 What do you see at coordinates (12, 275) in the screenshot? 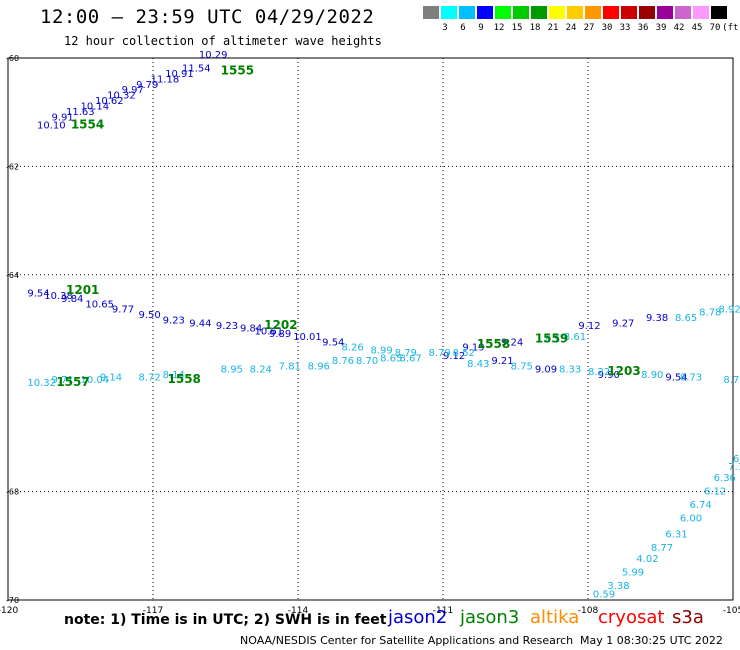
I see `y-tick-label: -64` at bounding box center [12, 275].